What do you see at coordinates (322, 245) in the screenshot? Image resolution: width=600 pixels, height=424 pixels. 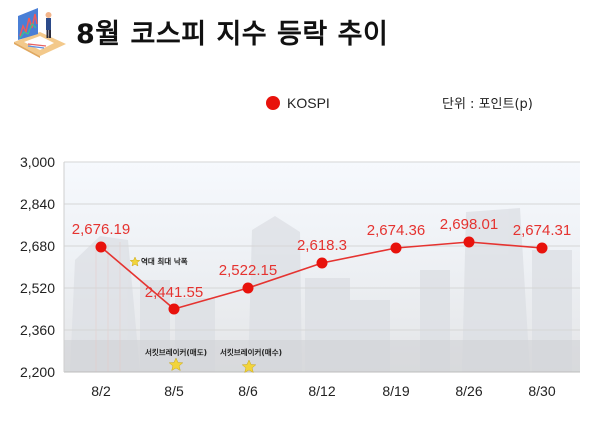 I see `data-label: 2,618.3` at bounding box center [322, 245].